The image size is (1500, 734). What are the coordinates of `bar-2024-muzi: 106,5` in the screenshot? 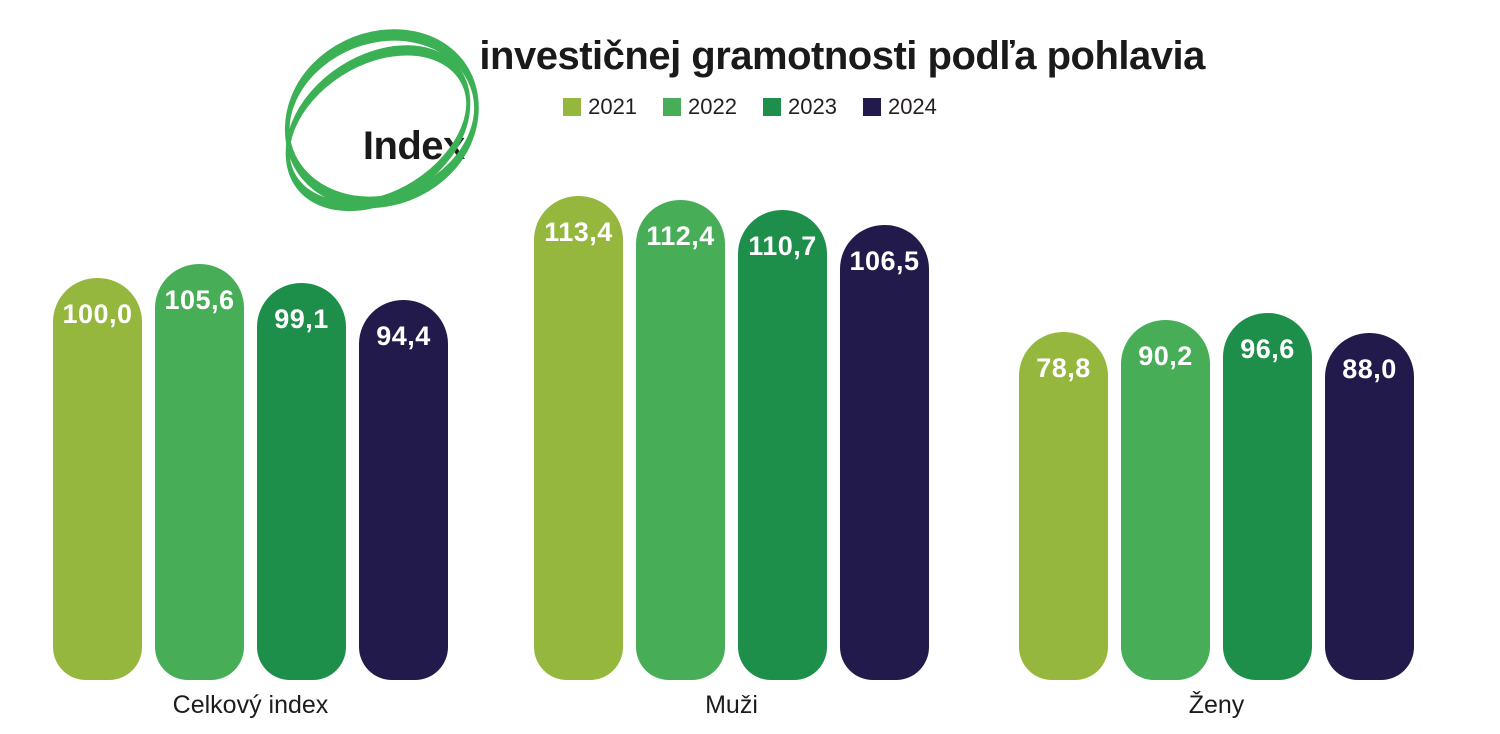 It's located at (884, 452).